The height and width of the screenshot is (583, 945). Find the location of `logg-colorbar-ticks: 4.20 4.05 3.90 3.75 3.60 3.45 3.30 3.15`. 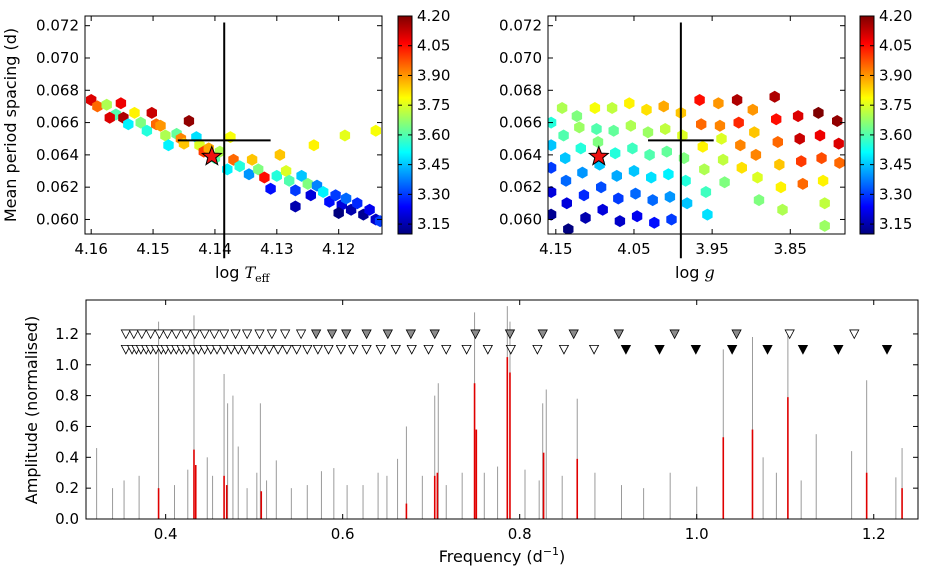

logg-colorbar-ticks: 4.20 4.05 3.90 3.75 3.60 3.45 3.30 3.15 is located at coordinates (886, 120).